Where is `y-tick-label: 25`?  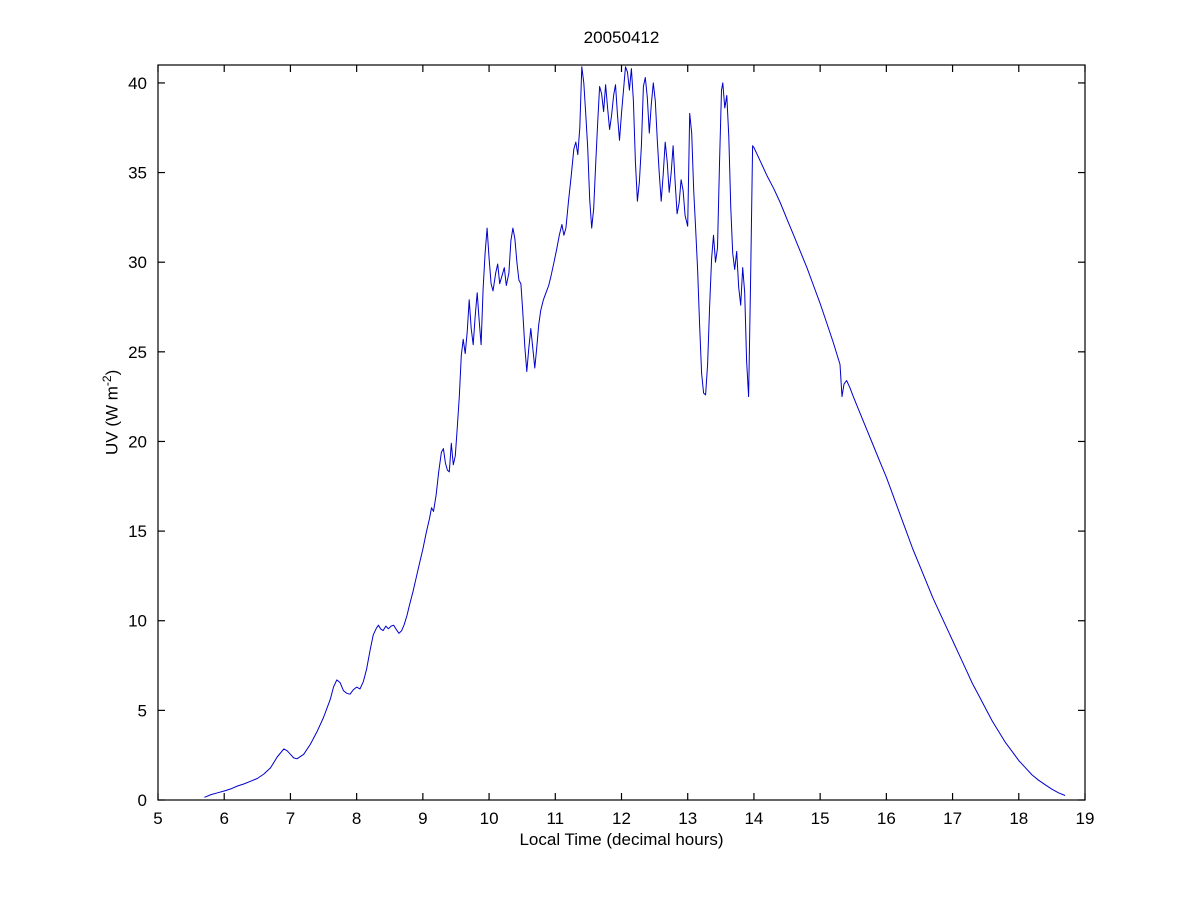
y-tick-label: 25 is located at coordinates (137, 352).